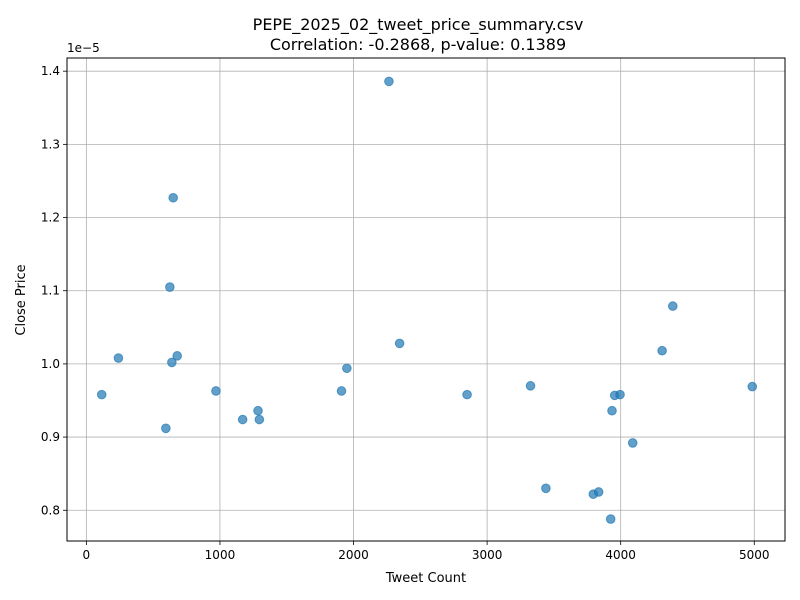 This screenshot has height=600, width=800. What do you see at coordinates (21, 299) in the screenshot?
I see `y-axis-label: Close Price` at bounding box center [21, 299].